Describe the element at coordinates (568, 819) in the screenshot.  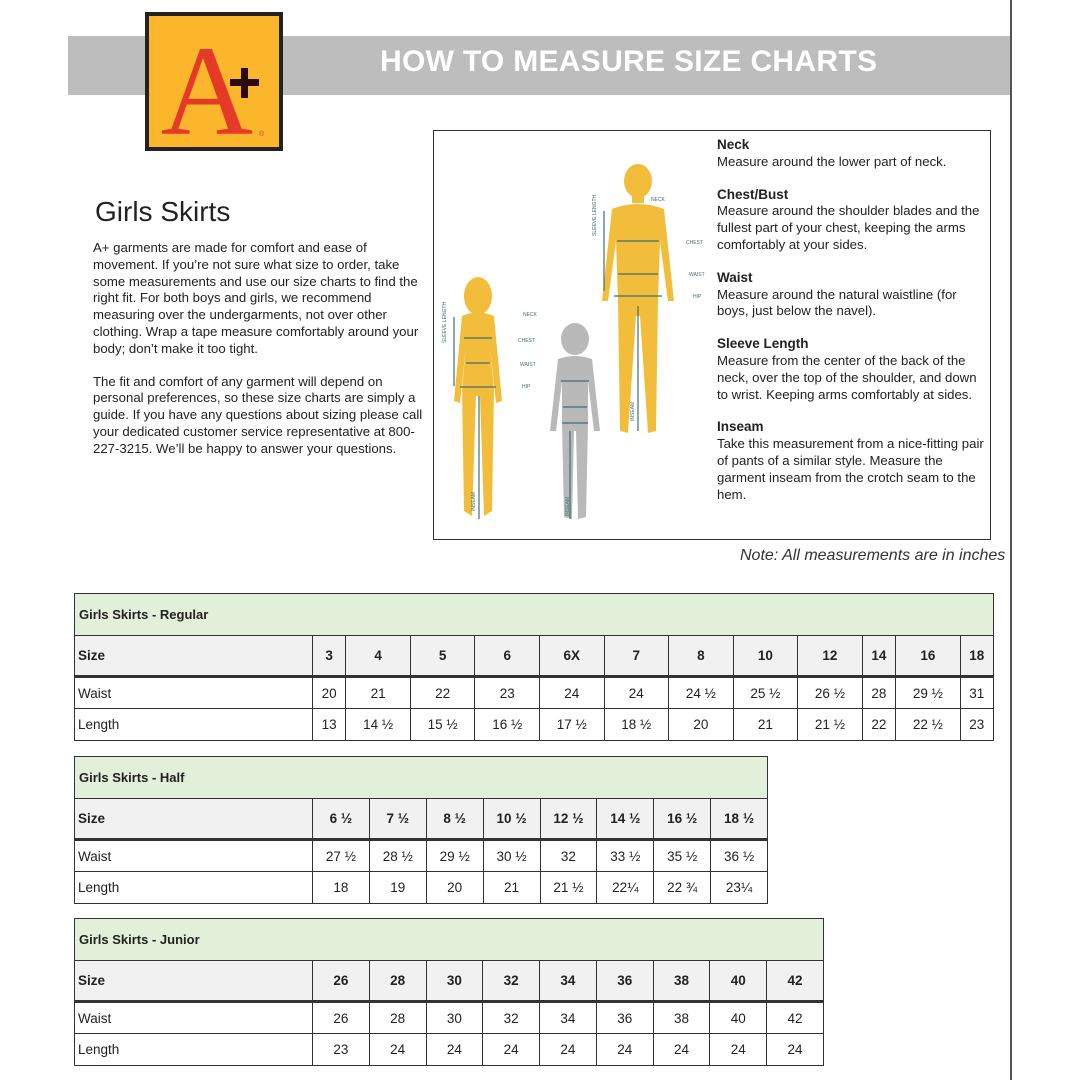
I see `table-cell: 12 ½` at that location.